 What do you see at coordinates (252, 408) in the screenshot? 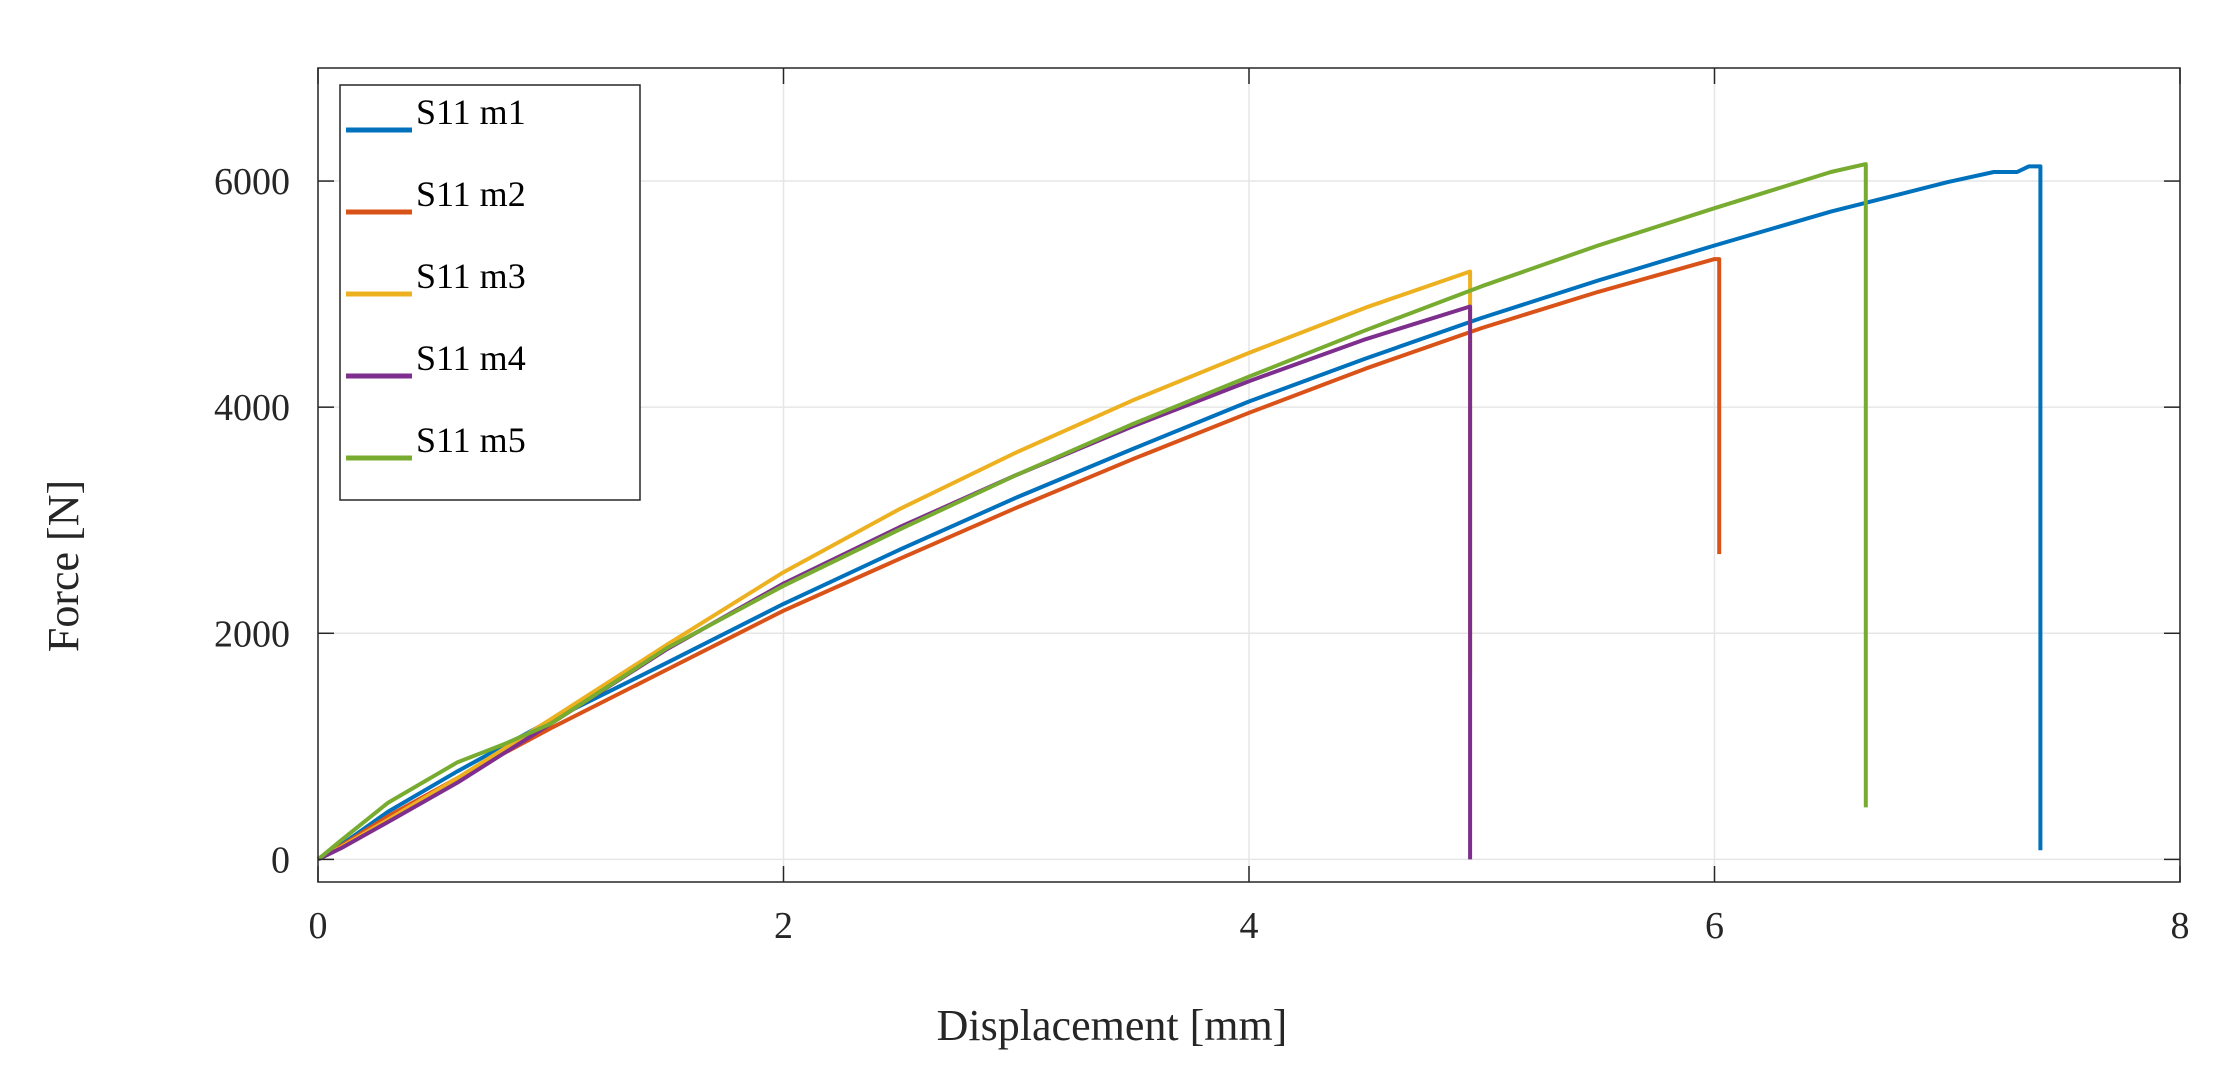
I see `y-tick-label: 4000` at bounding box center [252, 408].